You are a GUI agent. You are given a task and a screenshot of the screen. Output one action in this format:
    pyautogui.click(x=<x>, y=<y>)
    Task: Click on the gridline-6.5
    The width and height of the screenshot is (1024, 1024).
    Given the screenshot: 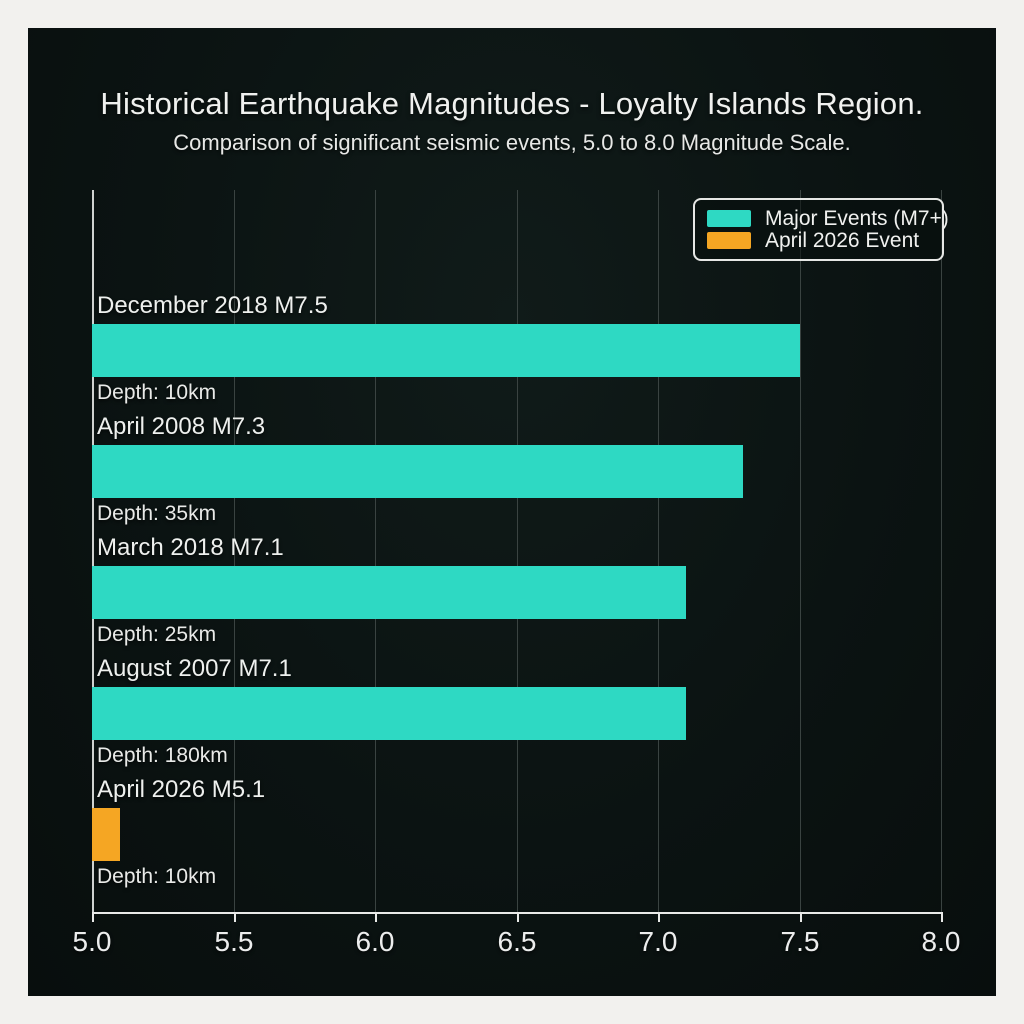 What is the action you would take?
    pyautogui.click(x=517, y=551)
    